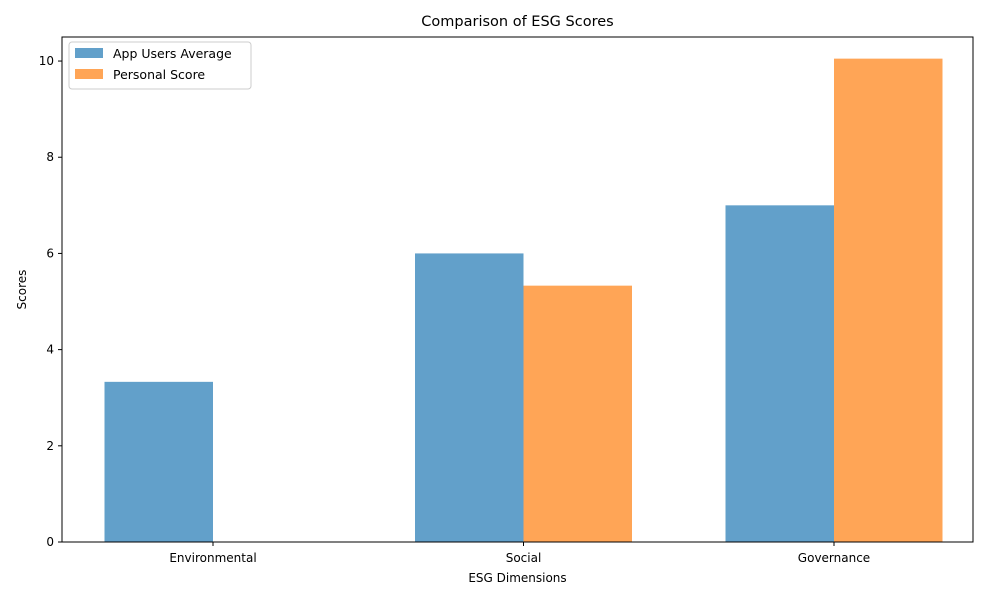 The height and width of the screenshot is (600, 1000). I want to click on legend-box, so click(160, 65).